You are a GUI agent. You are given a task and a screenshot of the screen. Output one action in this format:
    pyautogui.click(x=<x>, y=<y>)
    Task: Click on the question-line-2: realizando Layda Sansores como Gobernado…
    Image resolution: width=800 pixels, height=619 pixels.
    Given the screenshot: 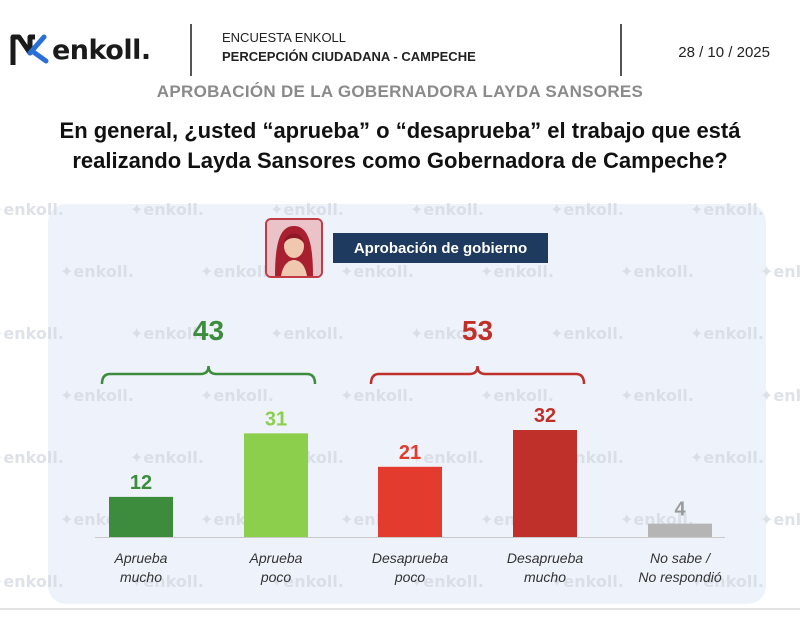 What is the action you would take?
    pyautogui.click(x=400, y=160)
    